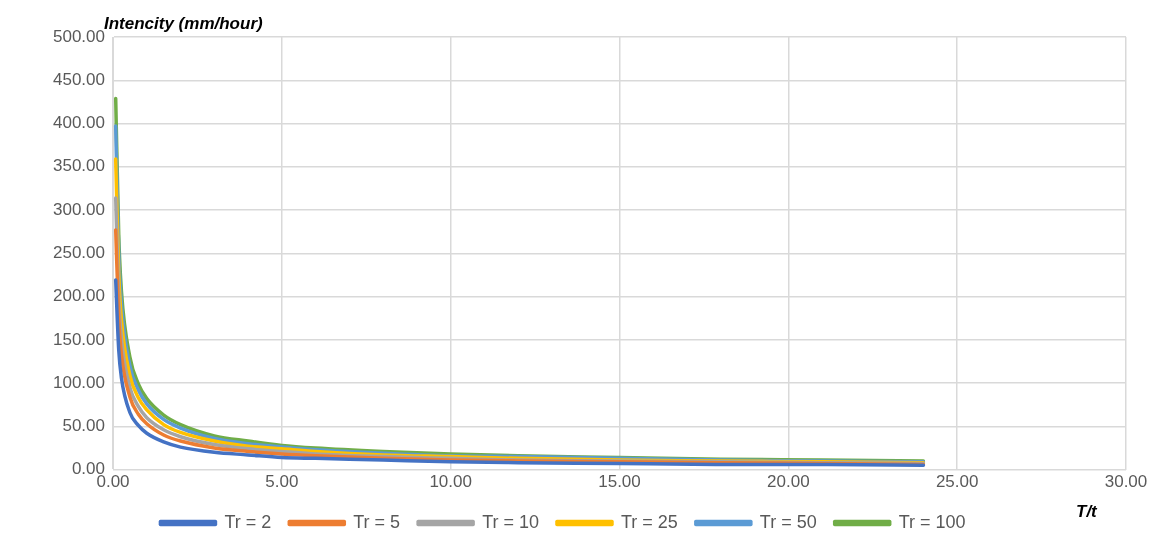 This screenshot has height=552, width=1176. I want to click on y-axis-title: Intencity (mm/hour), so click(183, 23).